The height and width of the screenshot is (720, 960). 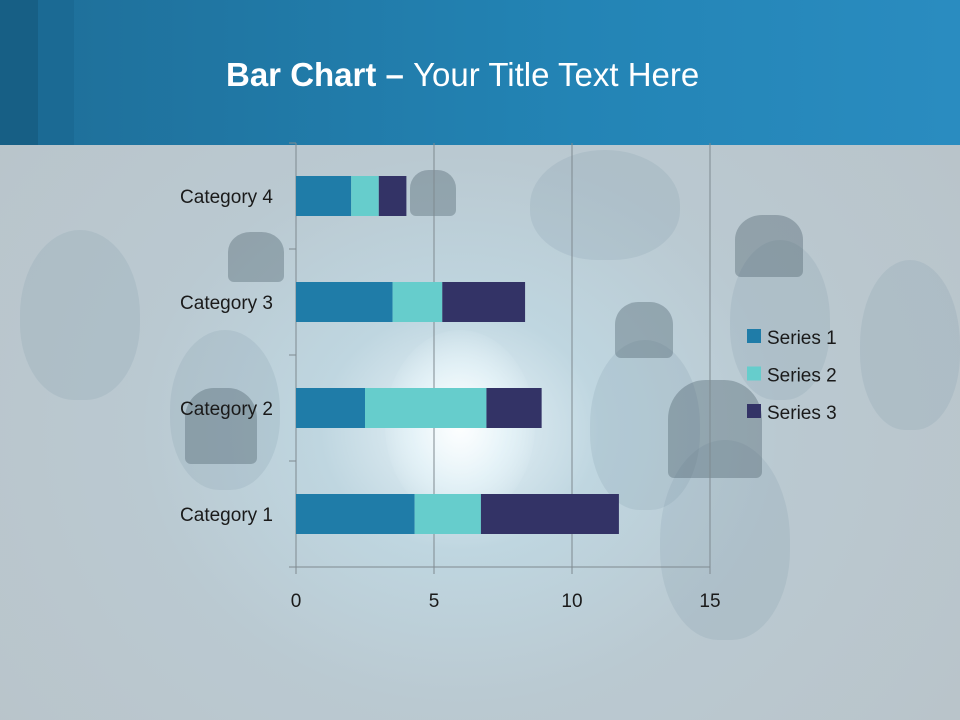 I want to click on slide-title: Bar Chart – Your Title Text Here, so click(x=462, y=75).